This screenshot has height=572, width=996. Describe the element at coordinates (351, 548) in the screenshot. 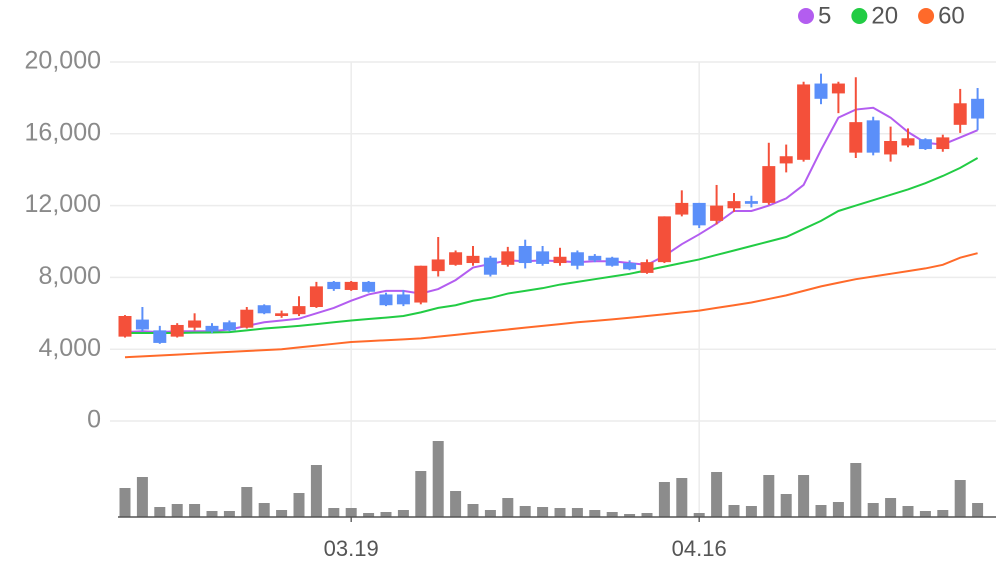

I see `x-tick-label: 03.19` at that location.